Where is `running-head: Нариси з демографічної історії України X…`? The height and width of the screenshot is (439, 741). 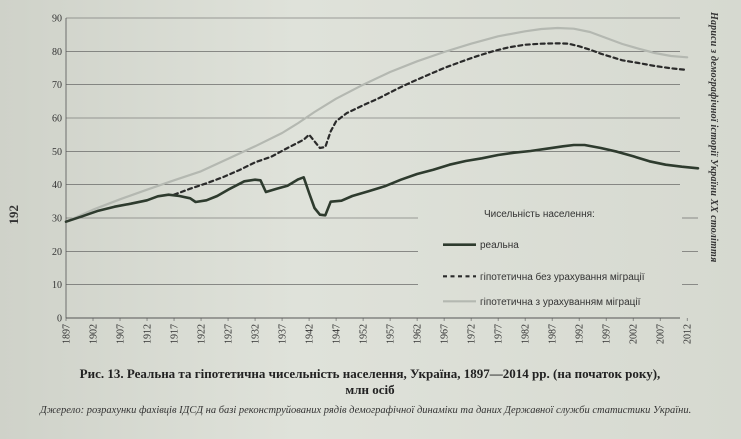 running-head: Нариси з демографічної історії України X… is located at coordinates (713, 137).